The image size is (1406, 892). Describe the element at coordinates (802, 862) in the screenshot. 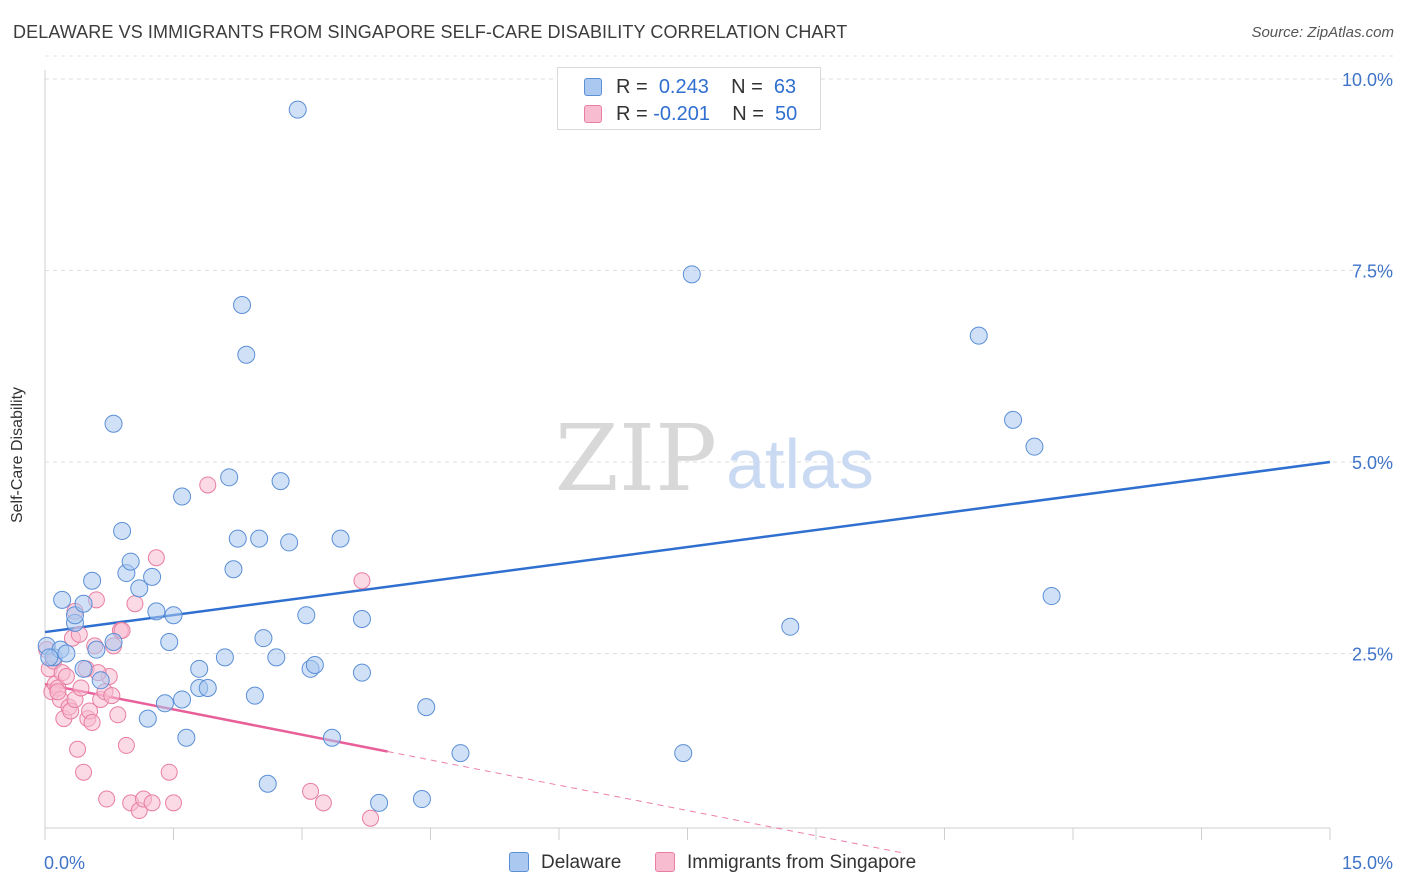

I see `legend-label: Immigrants from Singapore` at that location.